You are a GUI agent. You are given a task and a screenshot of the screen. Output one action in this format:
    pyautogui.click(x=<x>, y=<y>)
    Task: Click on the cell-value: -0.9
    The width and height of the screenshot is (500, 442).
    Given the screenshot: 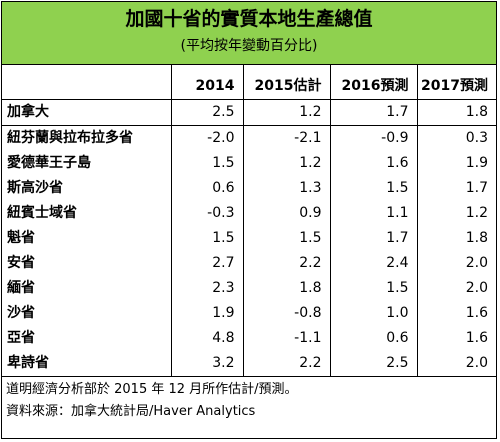 What is the action you would take?
    pyautogui.click(x=374, y=138)
    